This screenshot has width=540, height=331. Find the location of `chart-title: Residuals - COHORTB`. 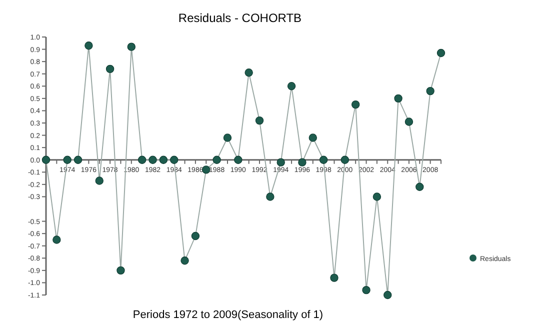

chart-title: Residuals - COHORTB is located at coordinates (240, 18).